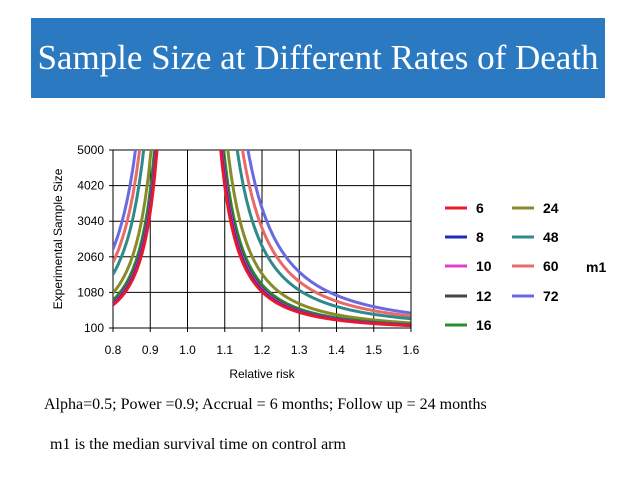 The height and width of the screenshot is (479, 638). I want to click on x-tick-label: 1.2, so click(262, 350).